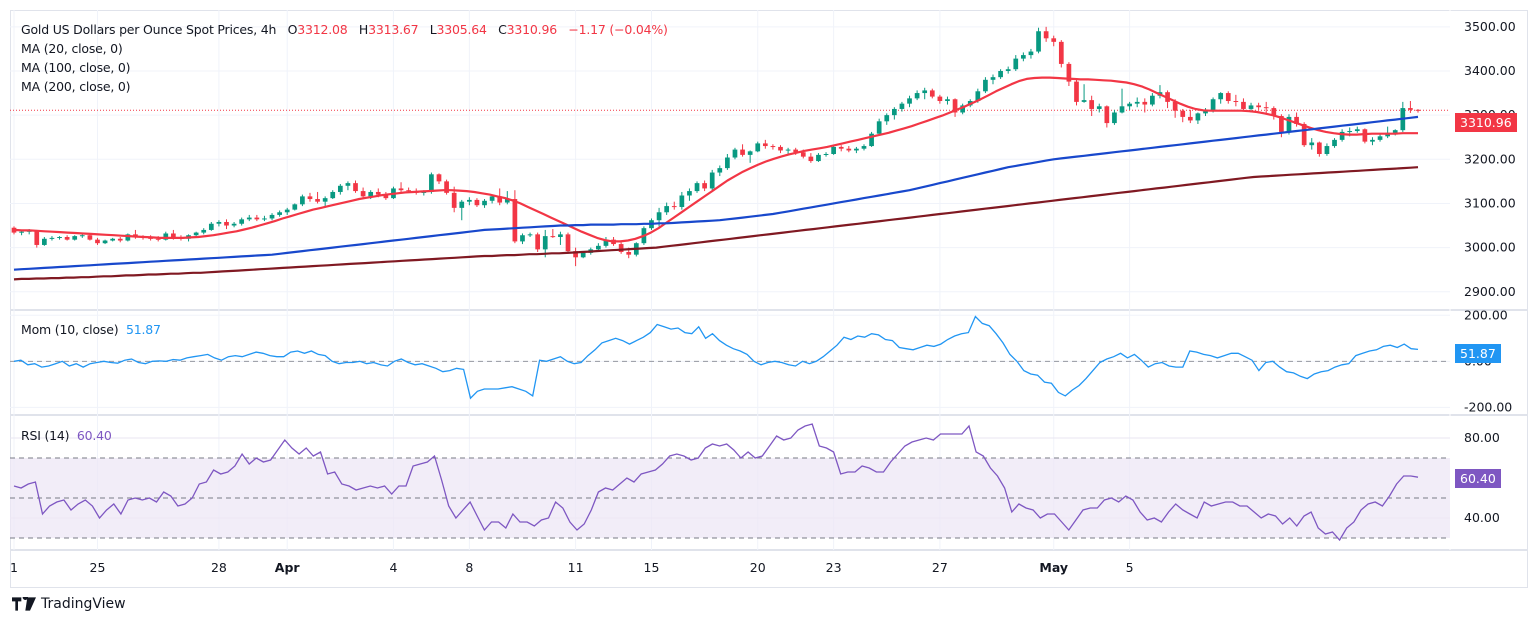 The height and width of the screenshot is (625, 1536). What do you see at coordinates (69, 604) in the screenshot?
I see `tradingview-logo: TradingView` at bounding box center [69, 604].